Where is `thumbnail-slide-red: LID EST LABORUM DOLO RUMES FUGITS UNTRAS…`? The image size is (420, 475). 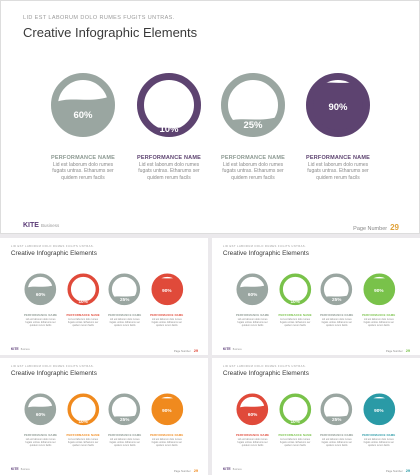
thumbnail-slide-red: LID EST LABORUM DOLO RUMES FUGITS UNTRAS… is located at coordinates (104, 296).